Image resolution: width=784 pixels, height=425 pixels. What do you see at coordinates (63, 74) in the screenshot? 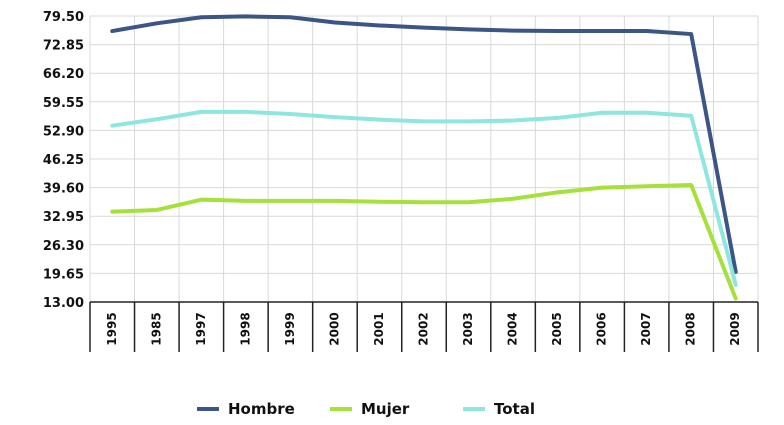
I see `y-tick-label: 66.20` at bounding box center [63, 74].